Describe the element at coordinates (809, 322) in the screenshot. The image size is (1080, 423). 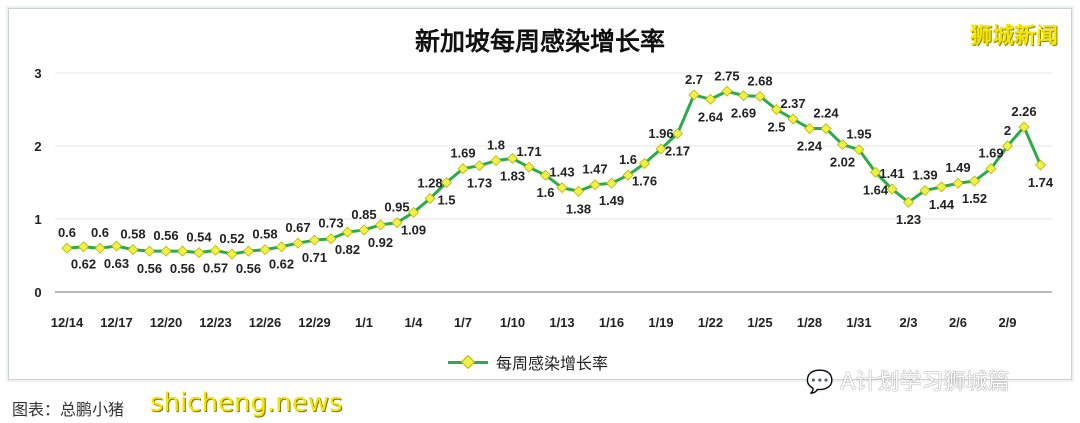
I see `x-tick-label: 1/28` at that location.